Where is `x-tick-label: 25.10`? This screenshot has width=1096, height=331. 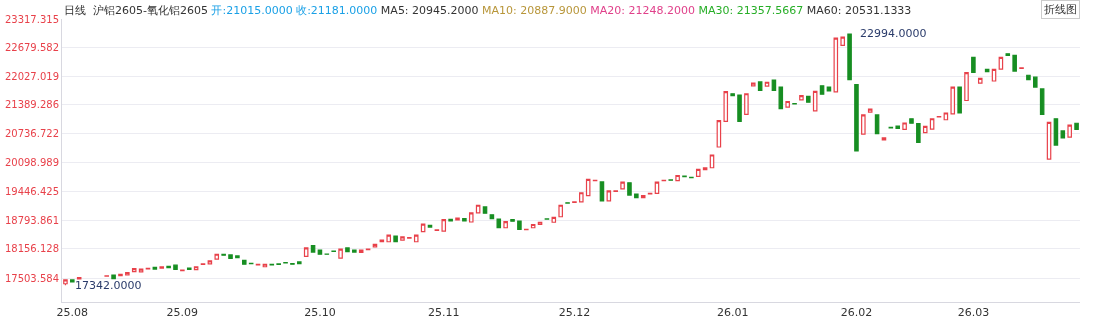
x-tick-label: 25.10 is located at coordinates (320, 313).